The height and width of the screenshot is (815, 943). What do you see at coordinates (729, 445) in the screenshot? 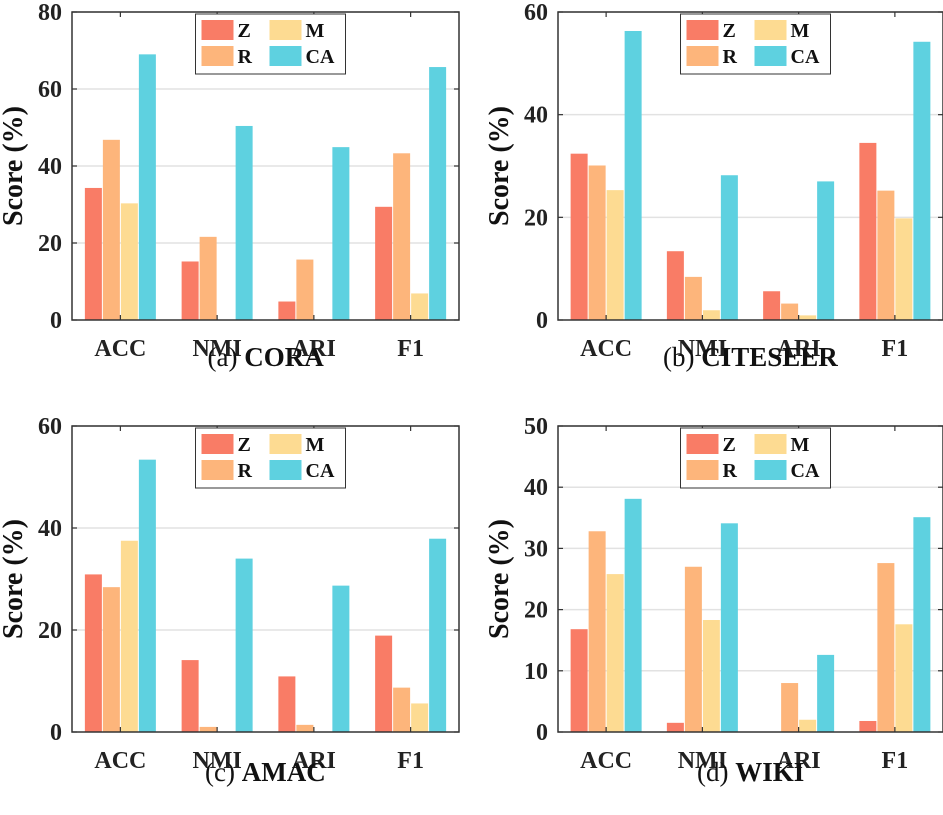
I see `legend-label-z: Z` at bounding box center [729, 445].